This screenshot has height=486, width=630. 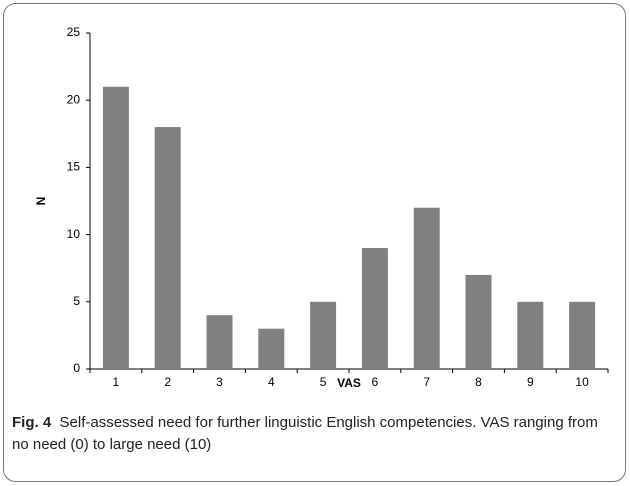 I want to click on y-tick-label: 10, so click(x=74, y=234).